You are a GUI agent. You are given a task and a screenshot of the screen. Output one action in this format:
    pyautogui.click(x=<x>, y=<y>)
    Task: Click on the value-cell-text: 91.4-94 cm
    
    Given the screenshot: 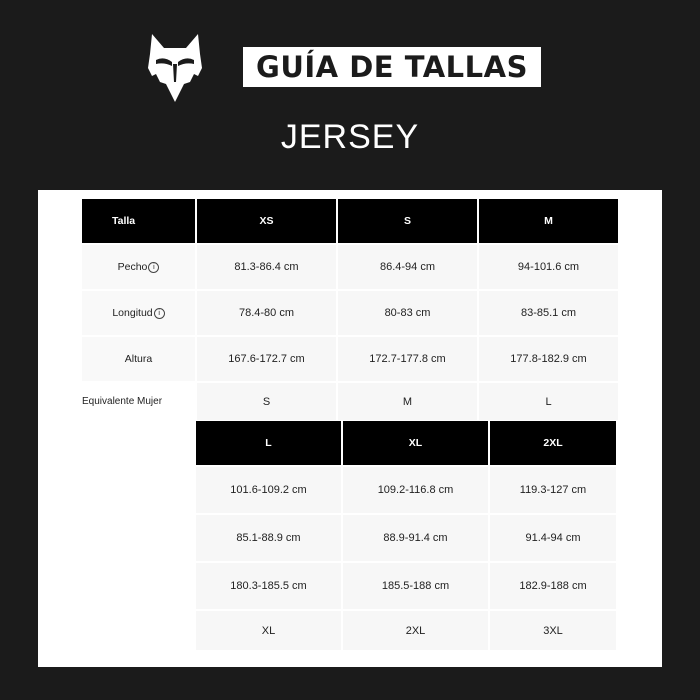 What is the action you would take?
    pyautogui.click(x=553, y=538)
    